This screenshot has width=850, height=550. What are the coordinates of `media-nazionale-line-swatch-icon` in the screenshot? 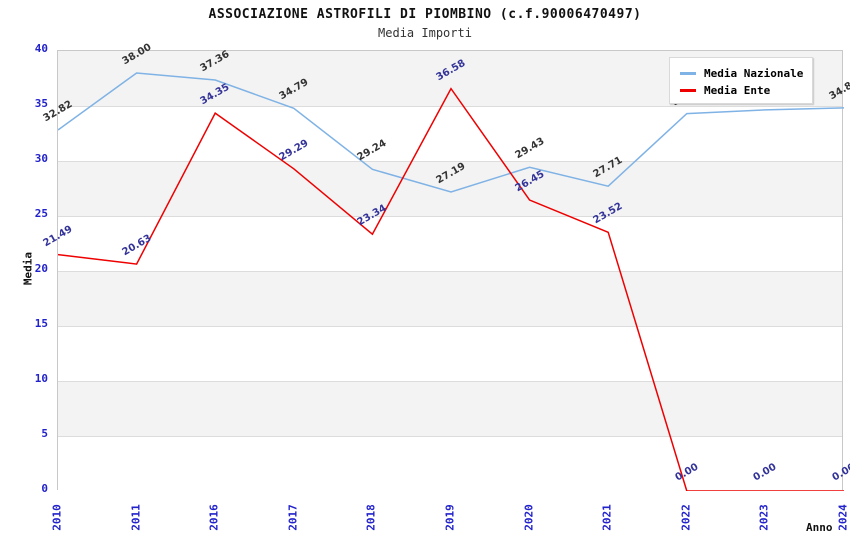 It's located at (688, 73).